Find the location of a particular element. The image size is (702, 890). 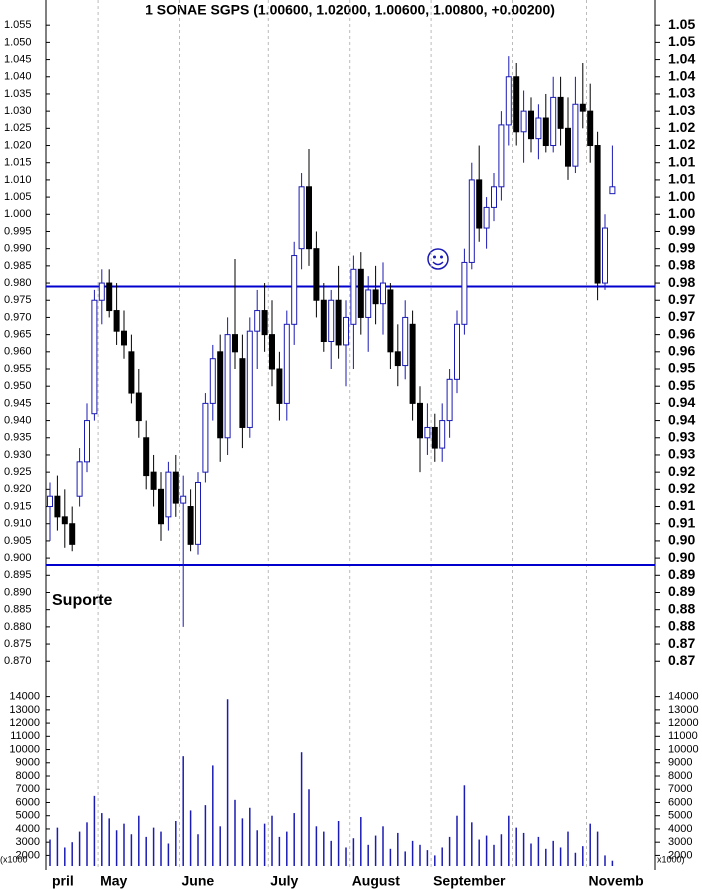

x-tick-label: July is located at coordinates (284, 881).